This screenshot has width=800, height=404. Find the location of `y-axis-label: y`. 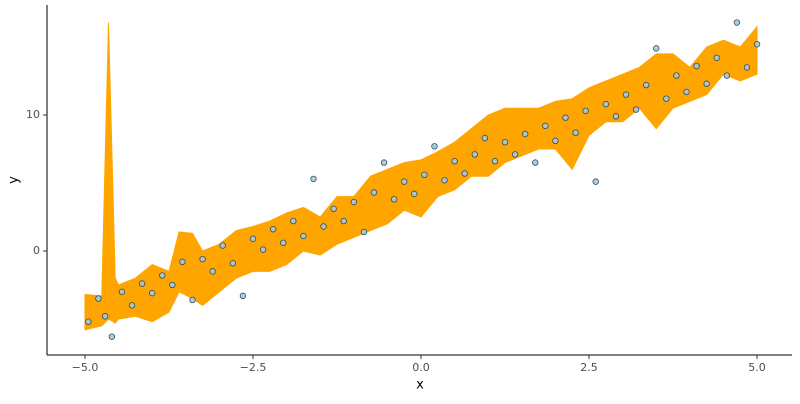

y-axis-label: y is located at coordinates (14, 180).